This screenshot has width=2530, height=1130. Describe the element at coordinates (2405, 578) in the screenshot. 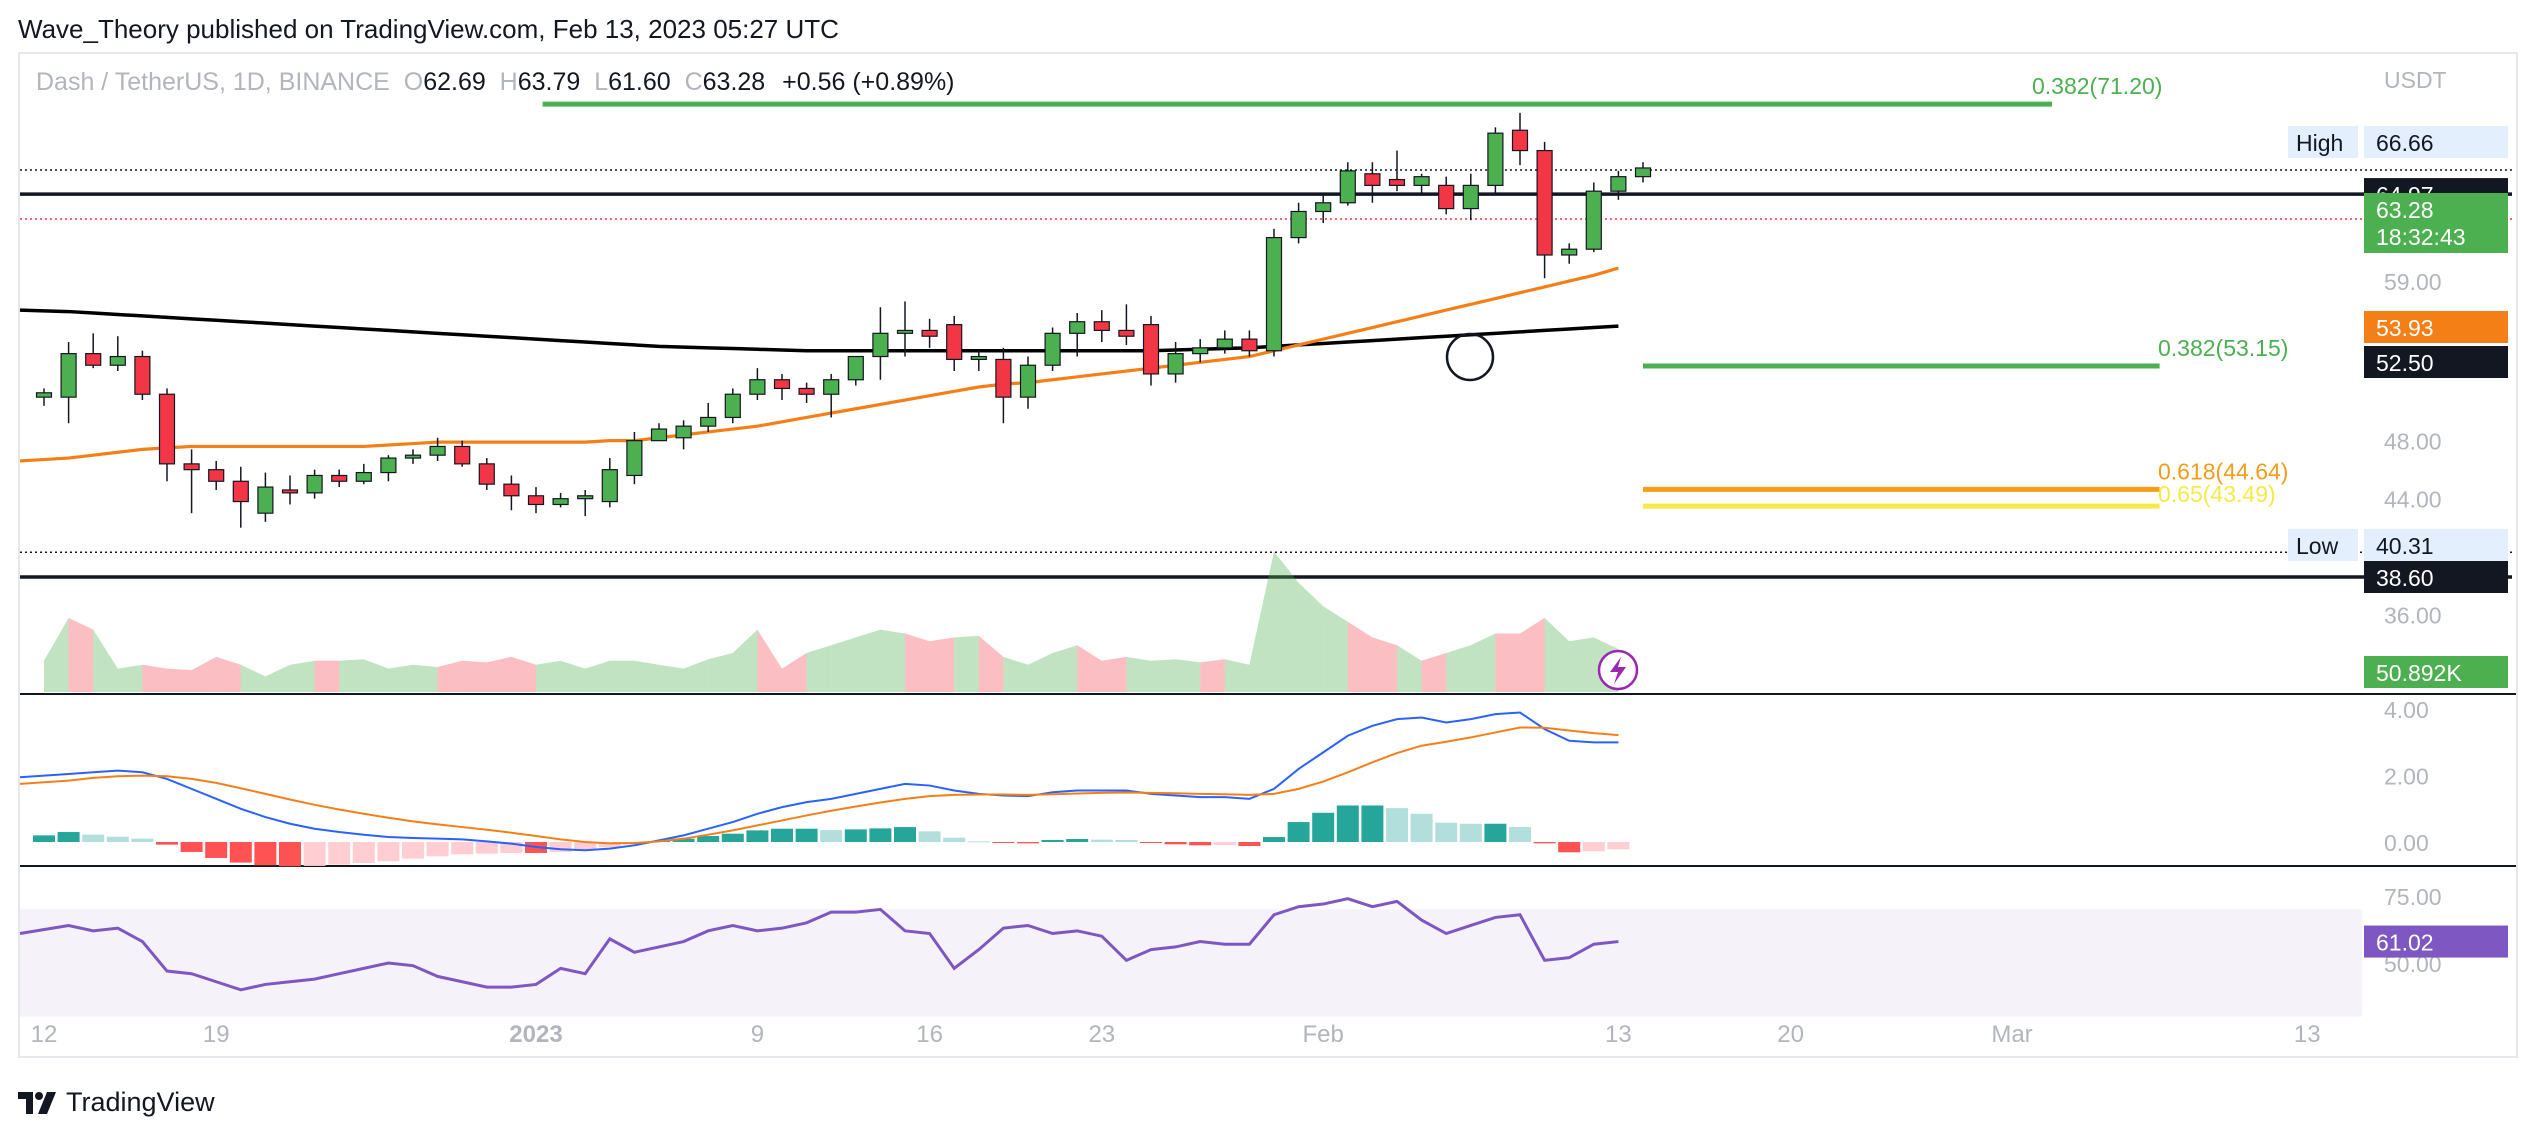

I see `price-axis-value: 38.60` at that location.